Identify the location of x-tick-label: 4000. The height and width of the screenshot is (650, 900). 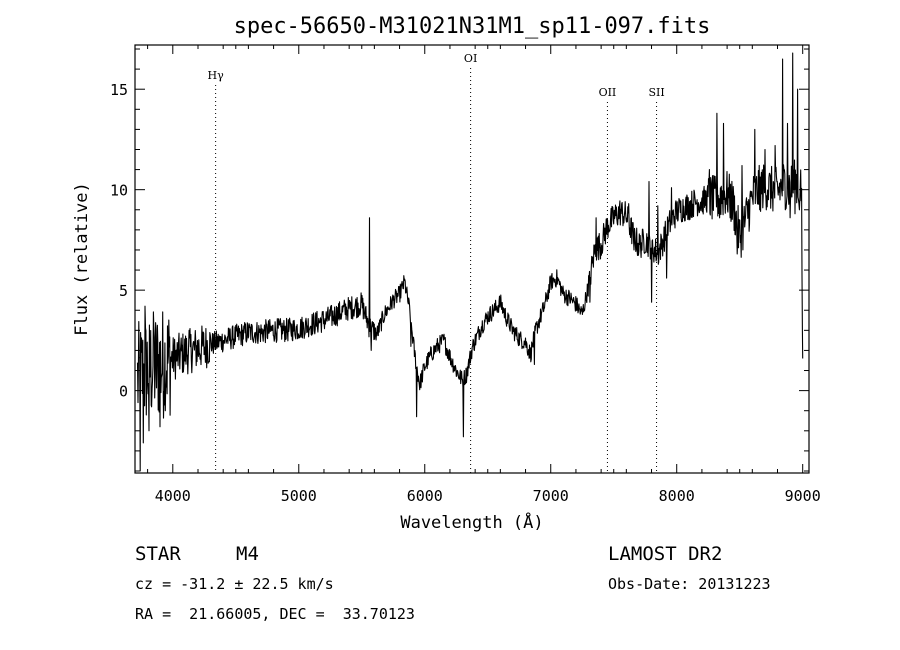
(173, 496).